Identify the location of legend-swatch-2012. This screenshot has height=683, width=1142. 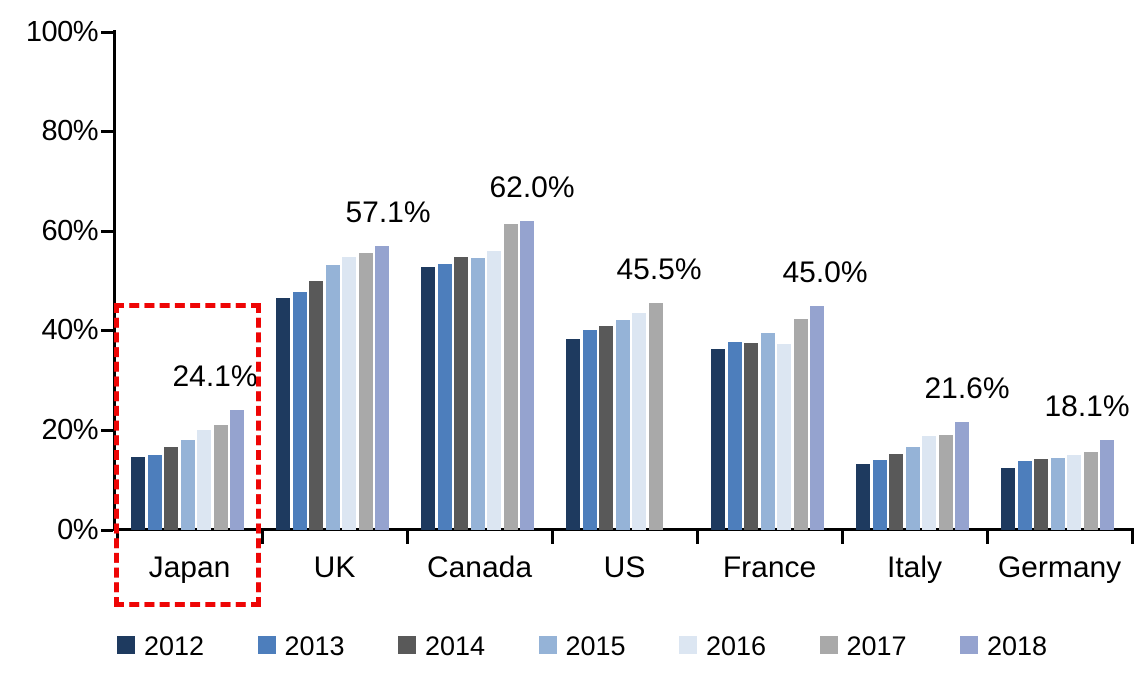
(126, 645).